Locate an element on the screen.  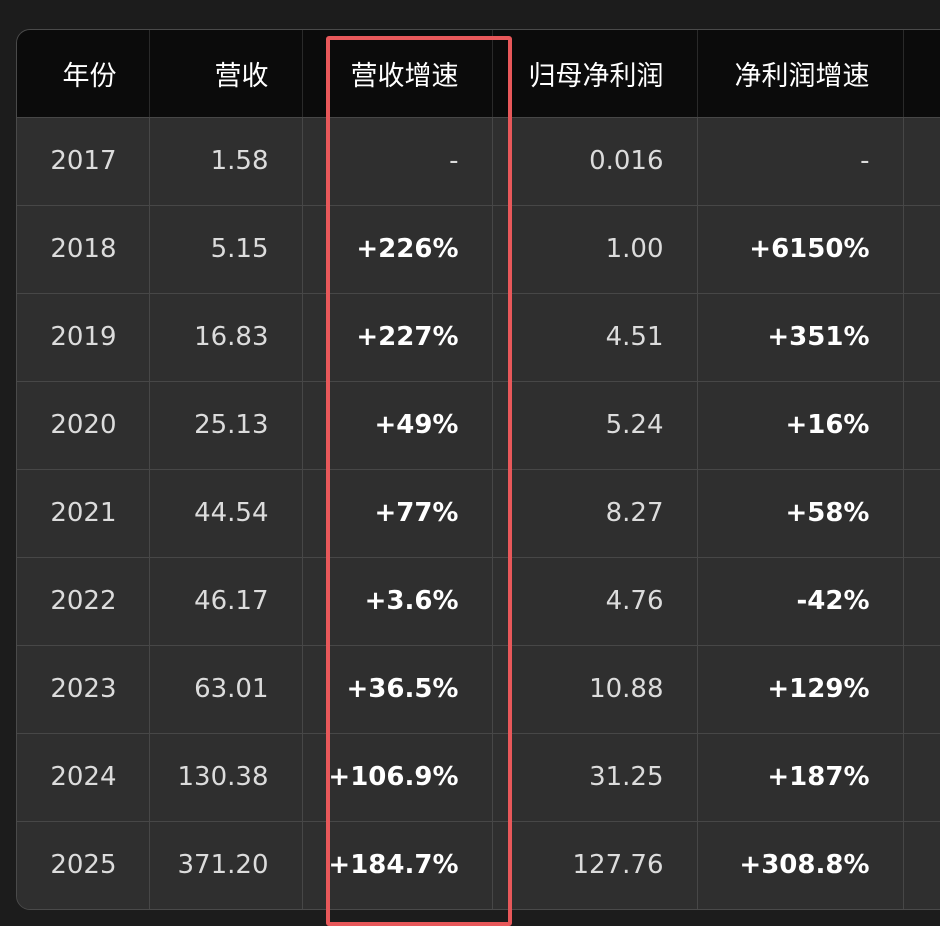
cell-revenue: 63.01 is located at coordinates (226, 689).